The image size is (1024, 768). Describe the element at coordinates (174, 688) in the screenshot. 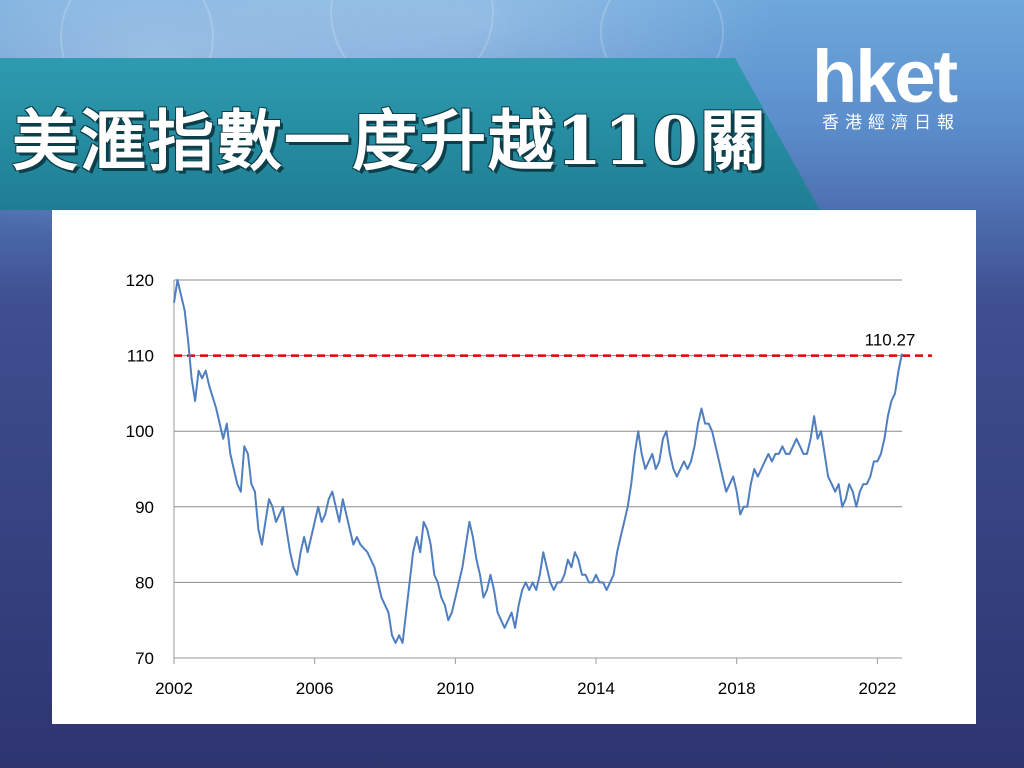

I see `x-tick-label: 2002` at that location.